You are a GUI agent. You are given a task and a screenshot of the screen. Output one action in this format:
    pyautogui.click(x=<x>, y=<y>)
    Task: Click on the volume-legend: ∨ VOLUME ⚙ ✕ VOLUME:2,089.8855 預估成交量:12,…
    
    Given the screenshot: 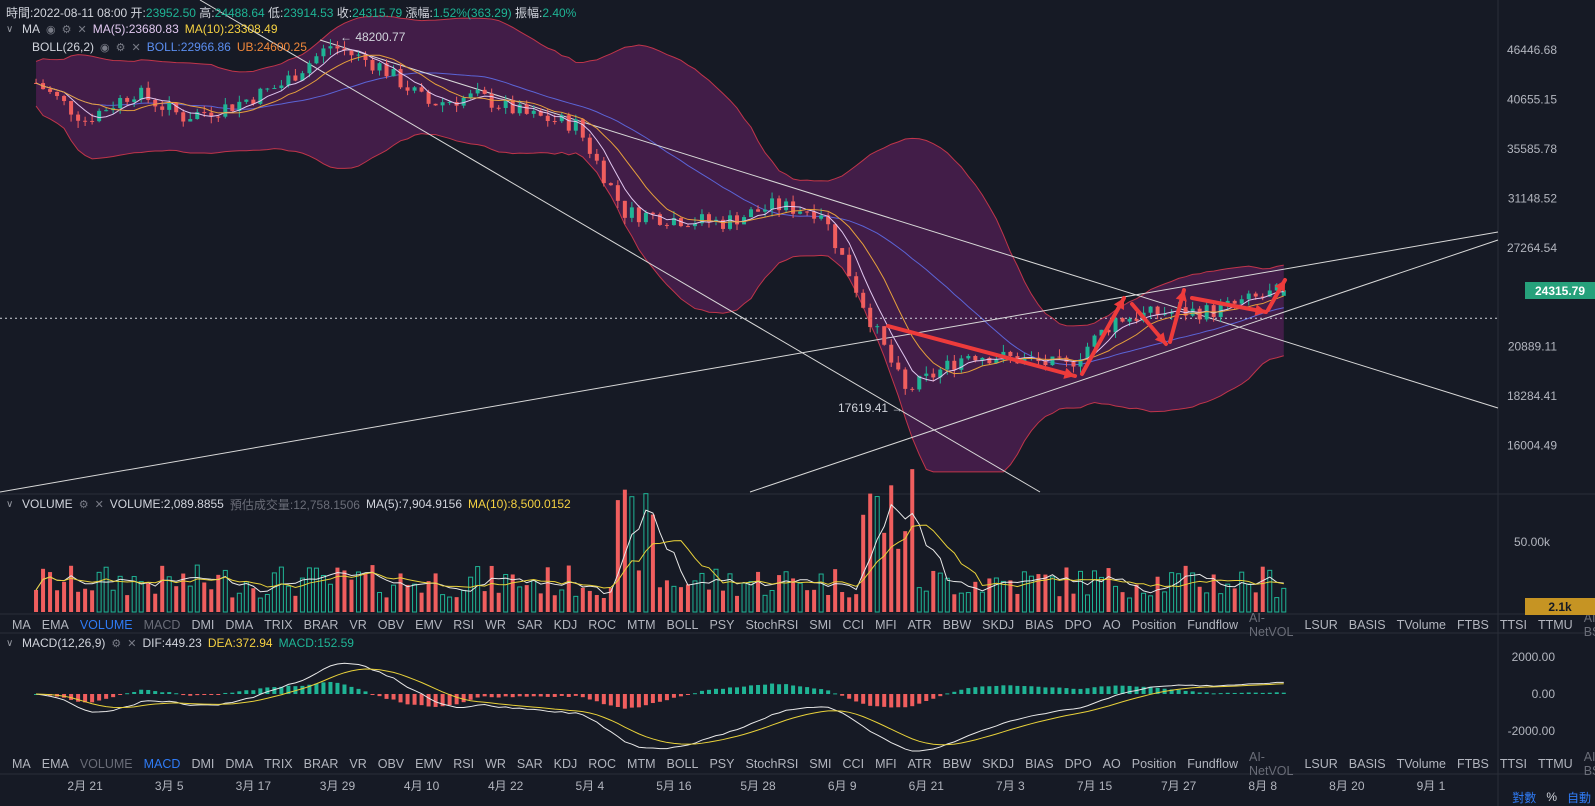 What is the action you would take?
    pyautogui.click(x=288, y=504)
    